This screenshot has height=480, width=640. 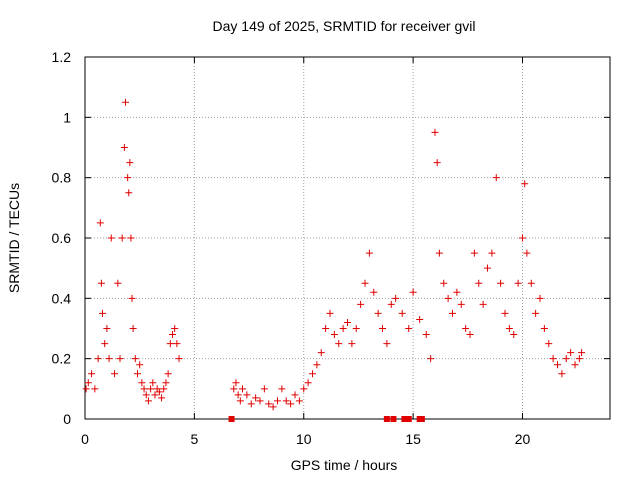 What do you see at coordinates (67, 419) in the screenshot?
I see `y-tick-label: 0` at bounding box center [67, 419].